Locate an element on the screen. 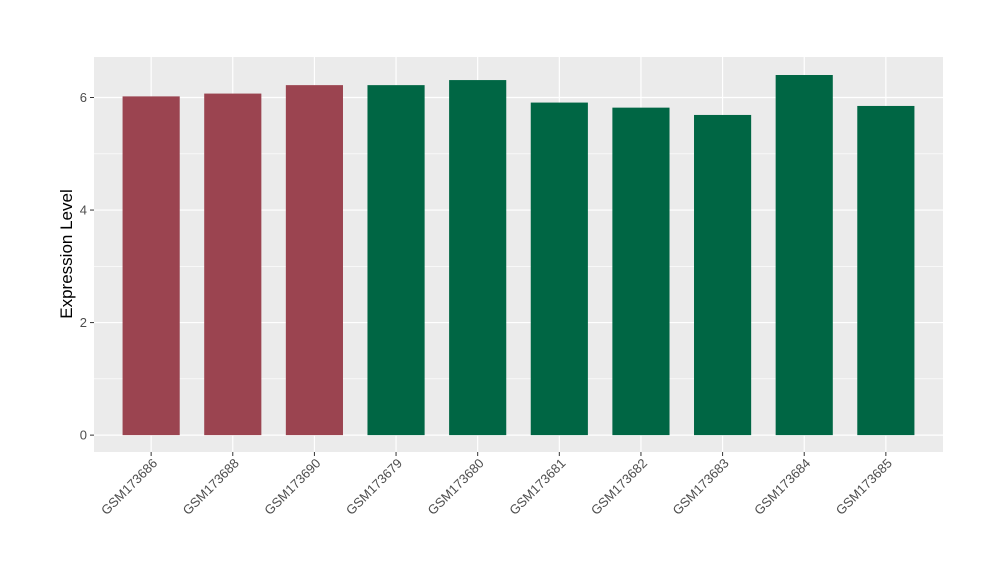 This screenshot has height=580, width=1000. y-tick-label: 4 is located at coordinates (83, 210).